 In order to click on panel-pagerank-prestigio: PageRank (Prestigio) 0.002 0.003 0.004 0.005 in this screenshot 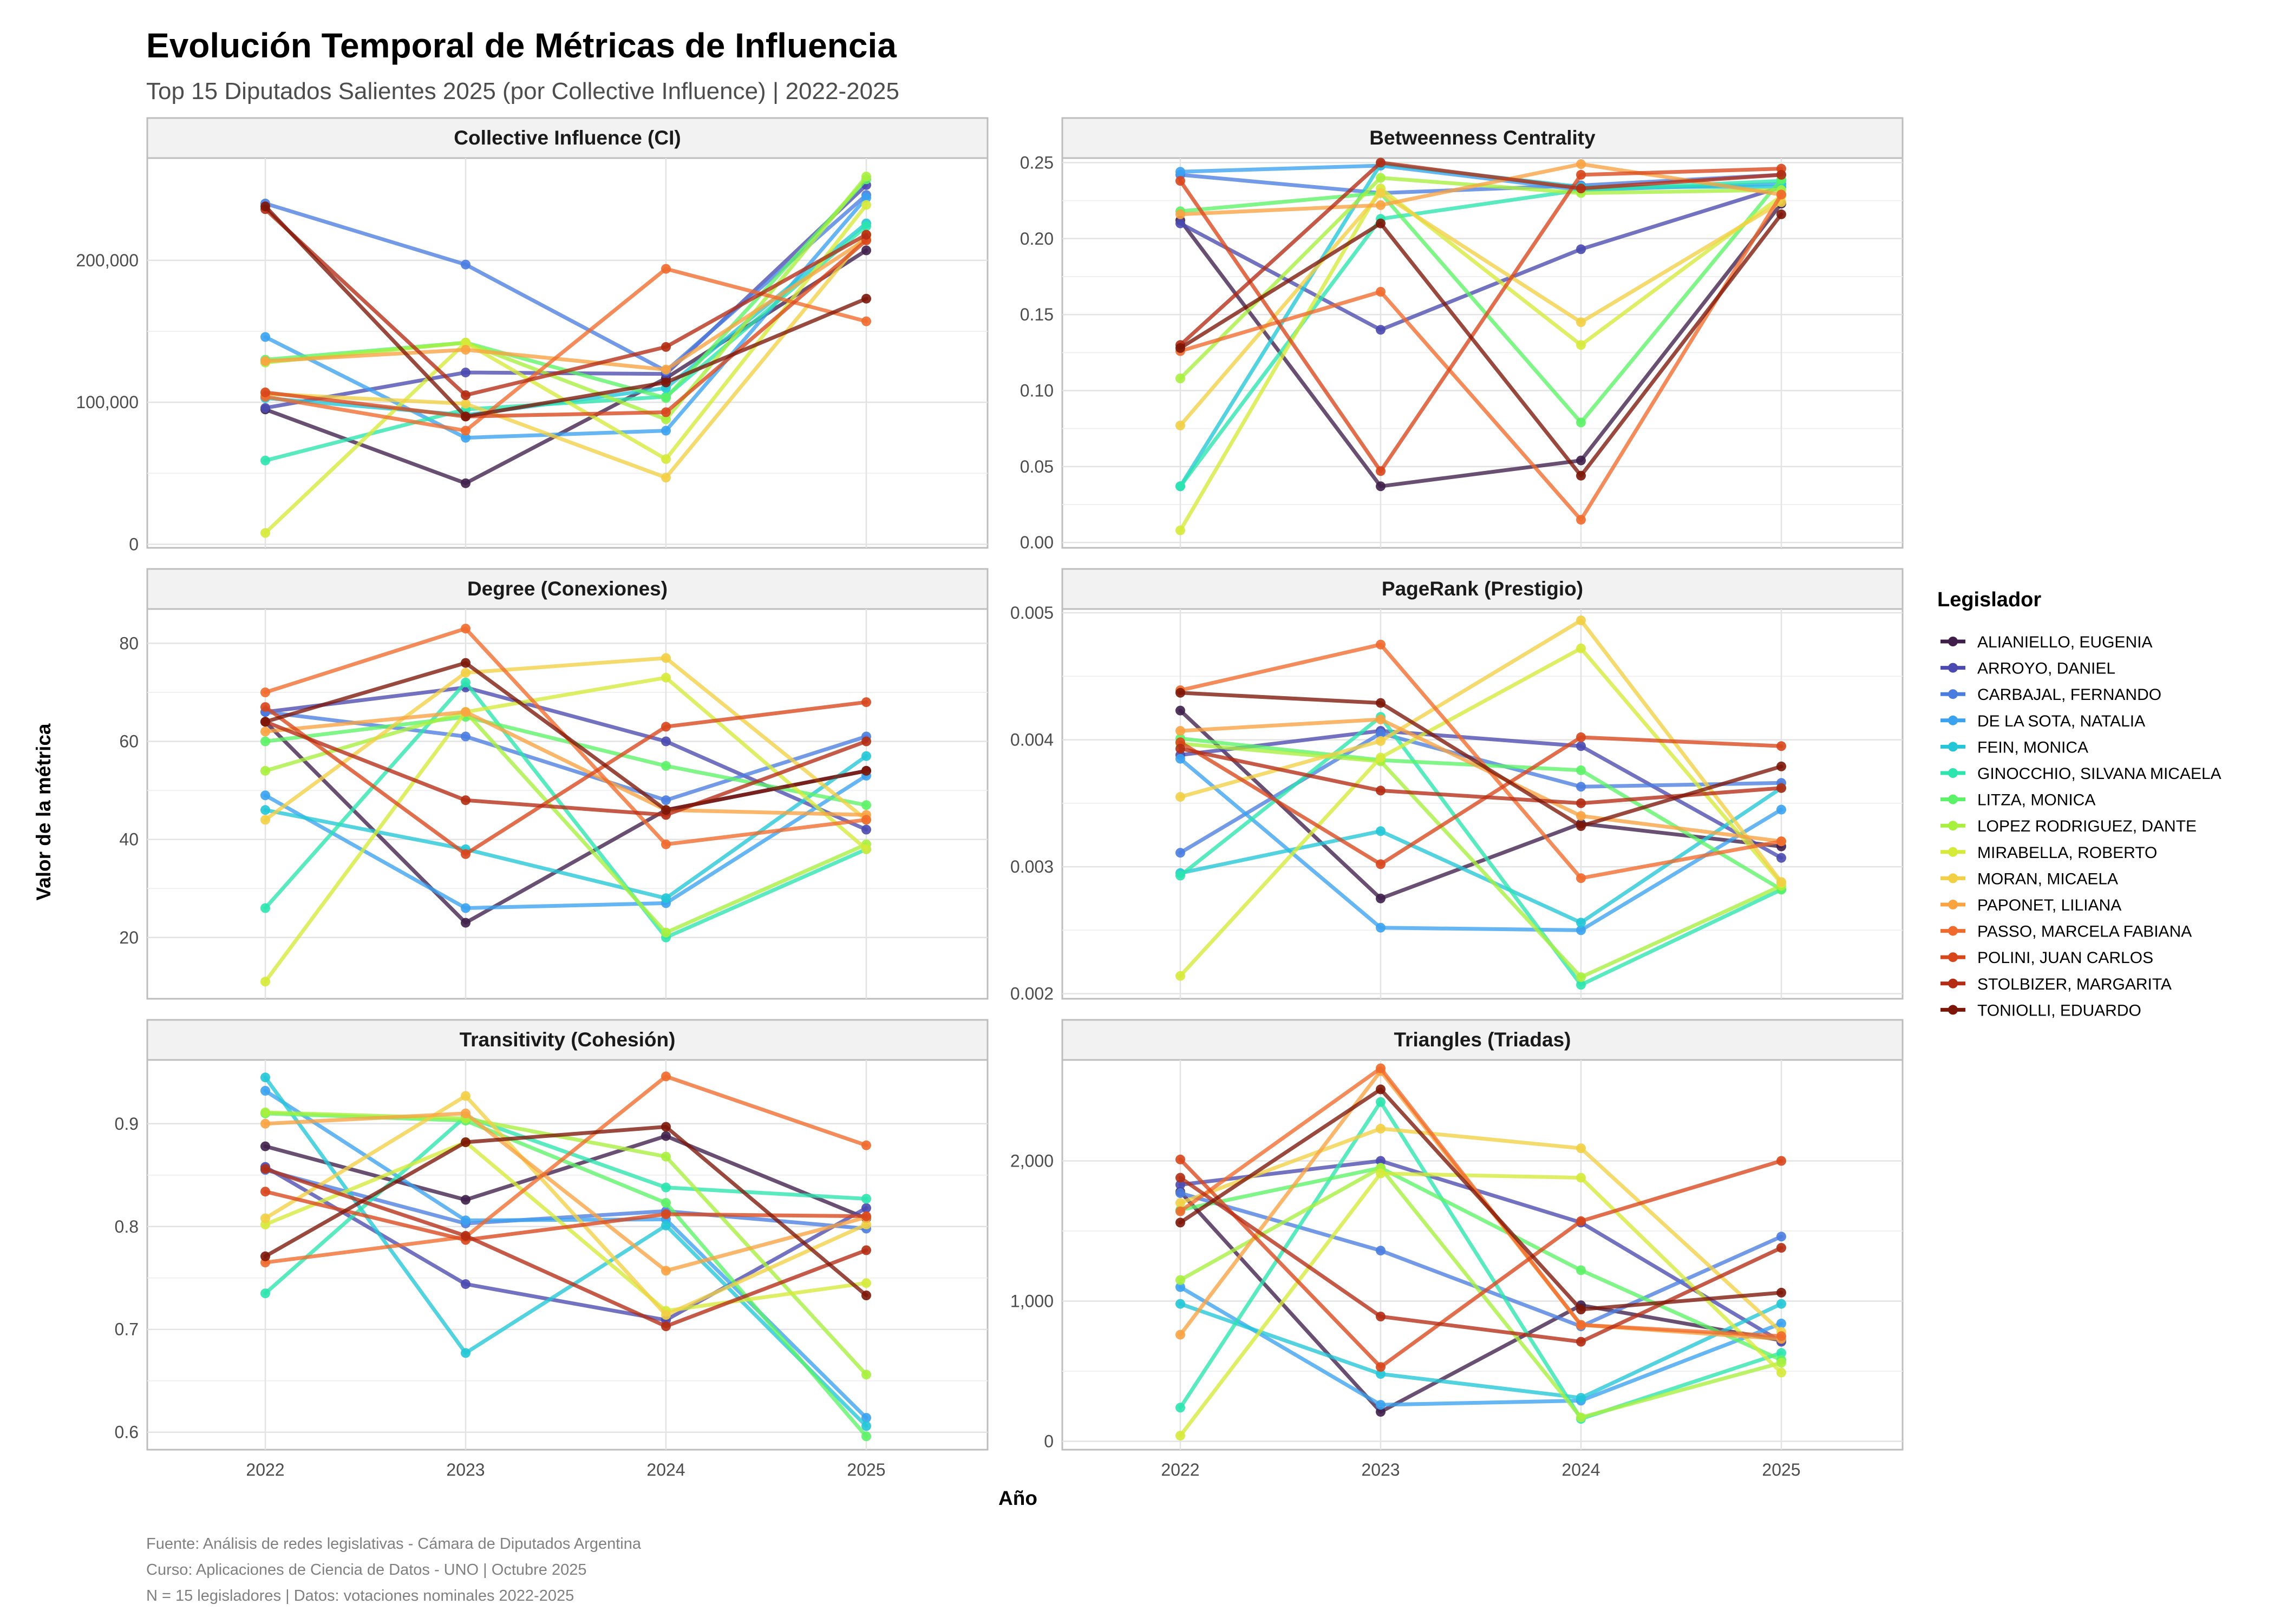, I will do `click(1457, 786)`.